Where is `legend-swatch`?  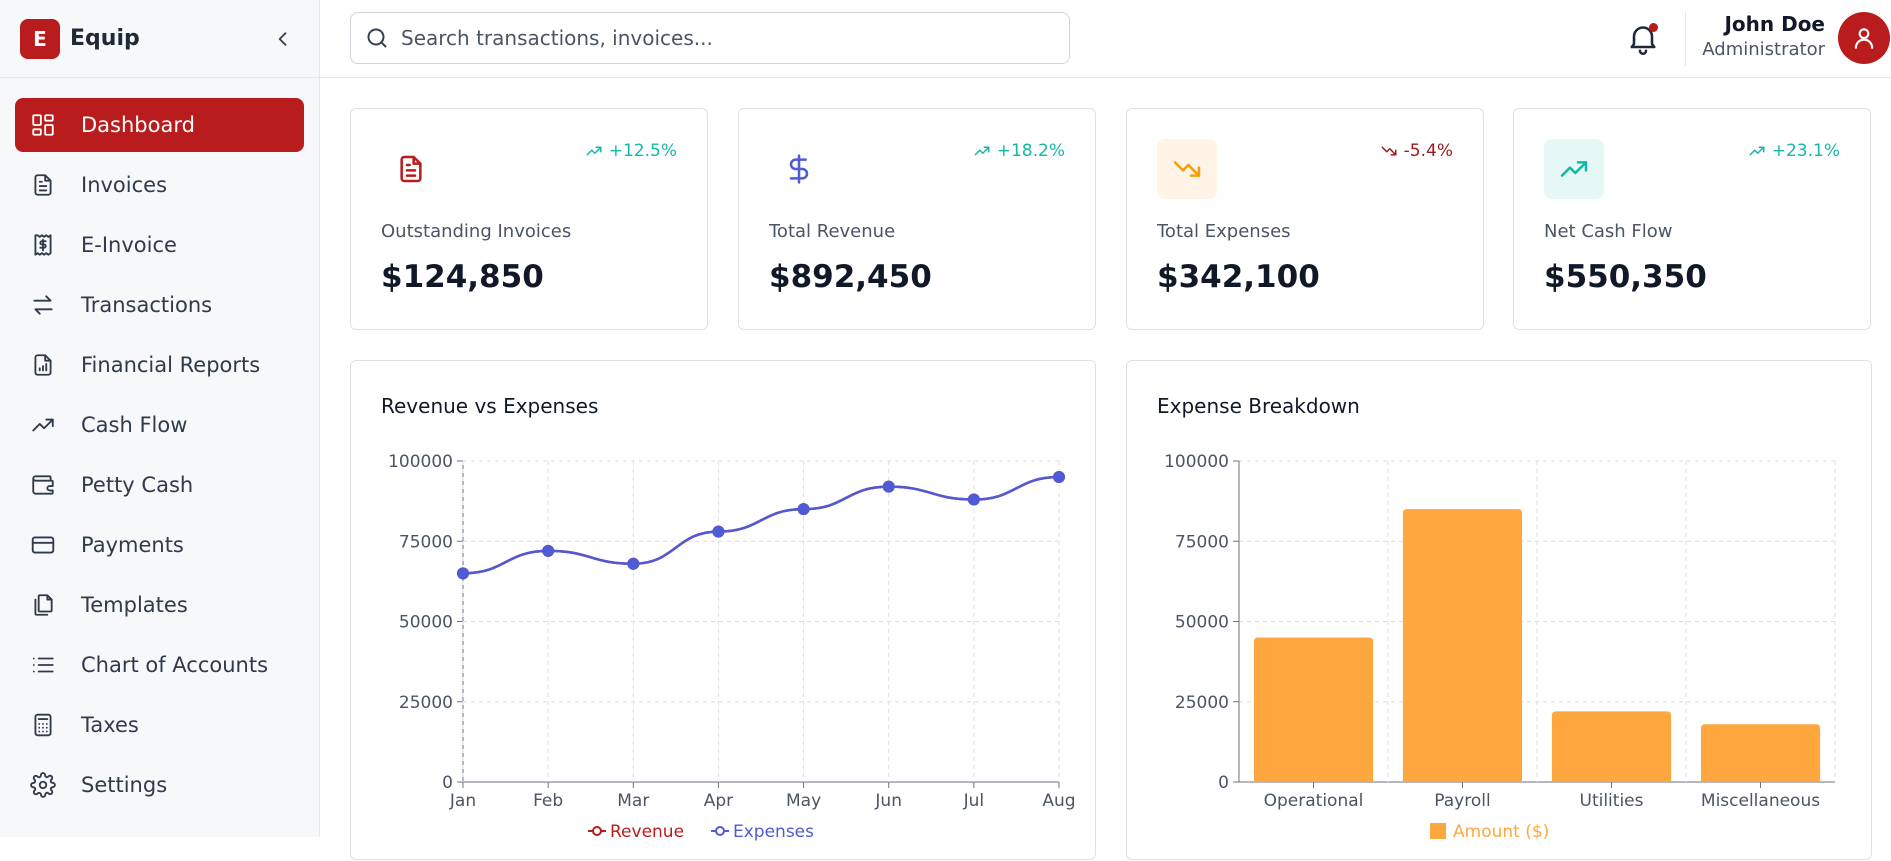
legend-swatch is located at coordinates (1438, 831).